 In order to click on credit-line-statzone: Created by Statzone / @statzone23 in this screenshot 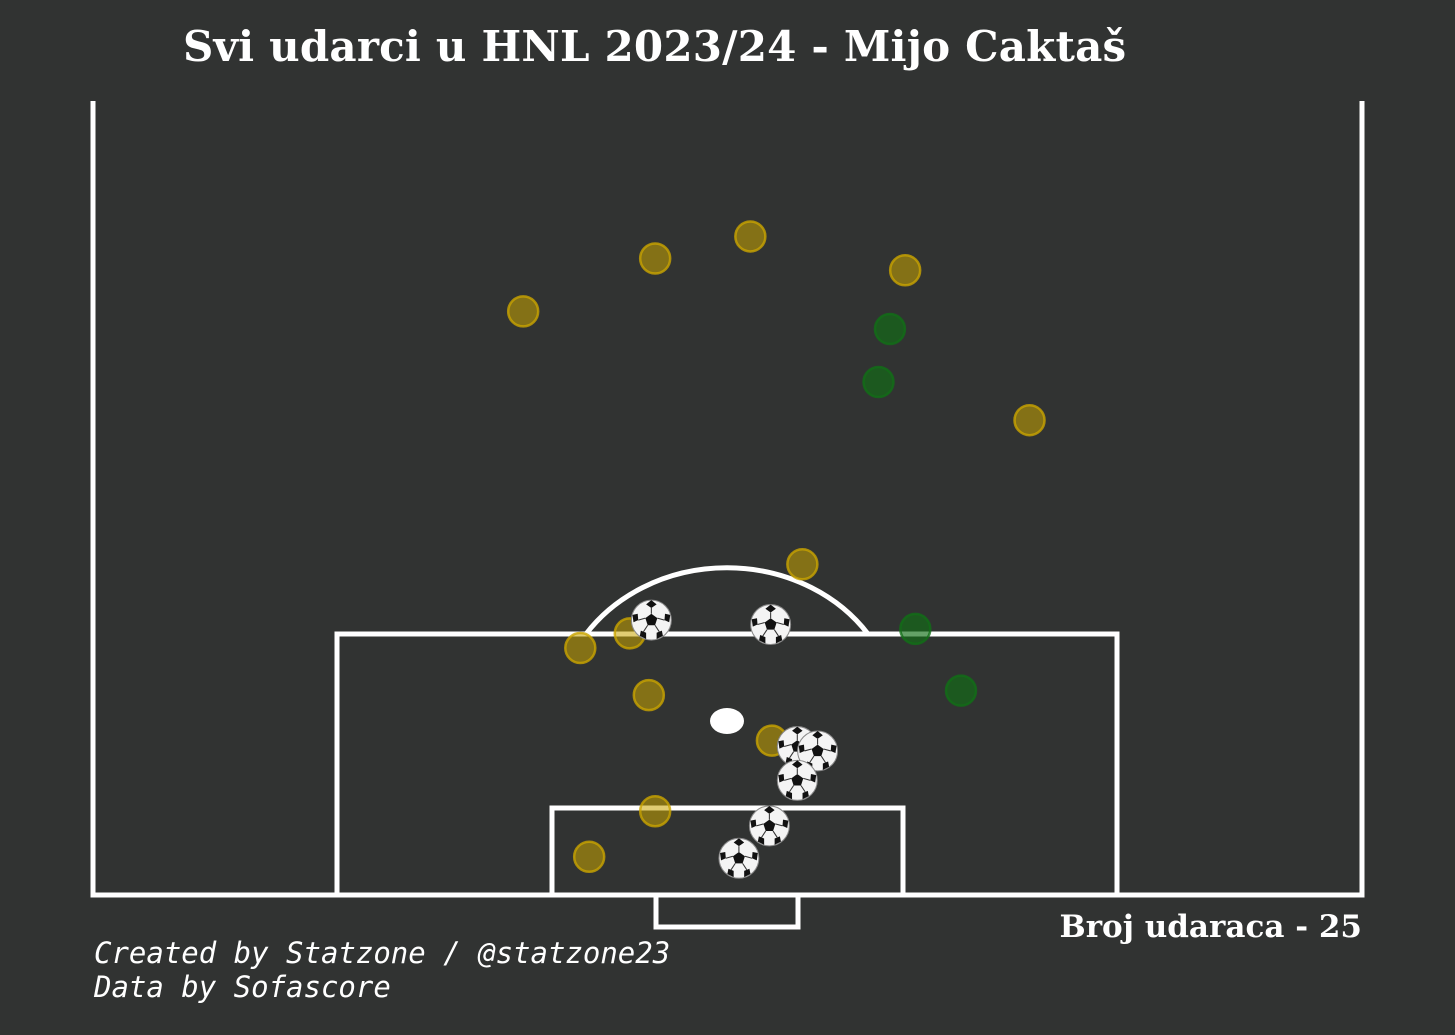, I will do `click(382, 953)`.